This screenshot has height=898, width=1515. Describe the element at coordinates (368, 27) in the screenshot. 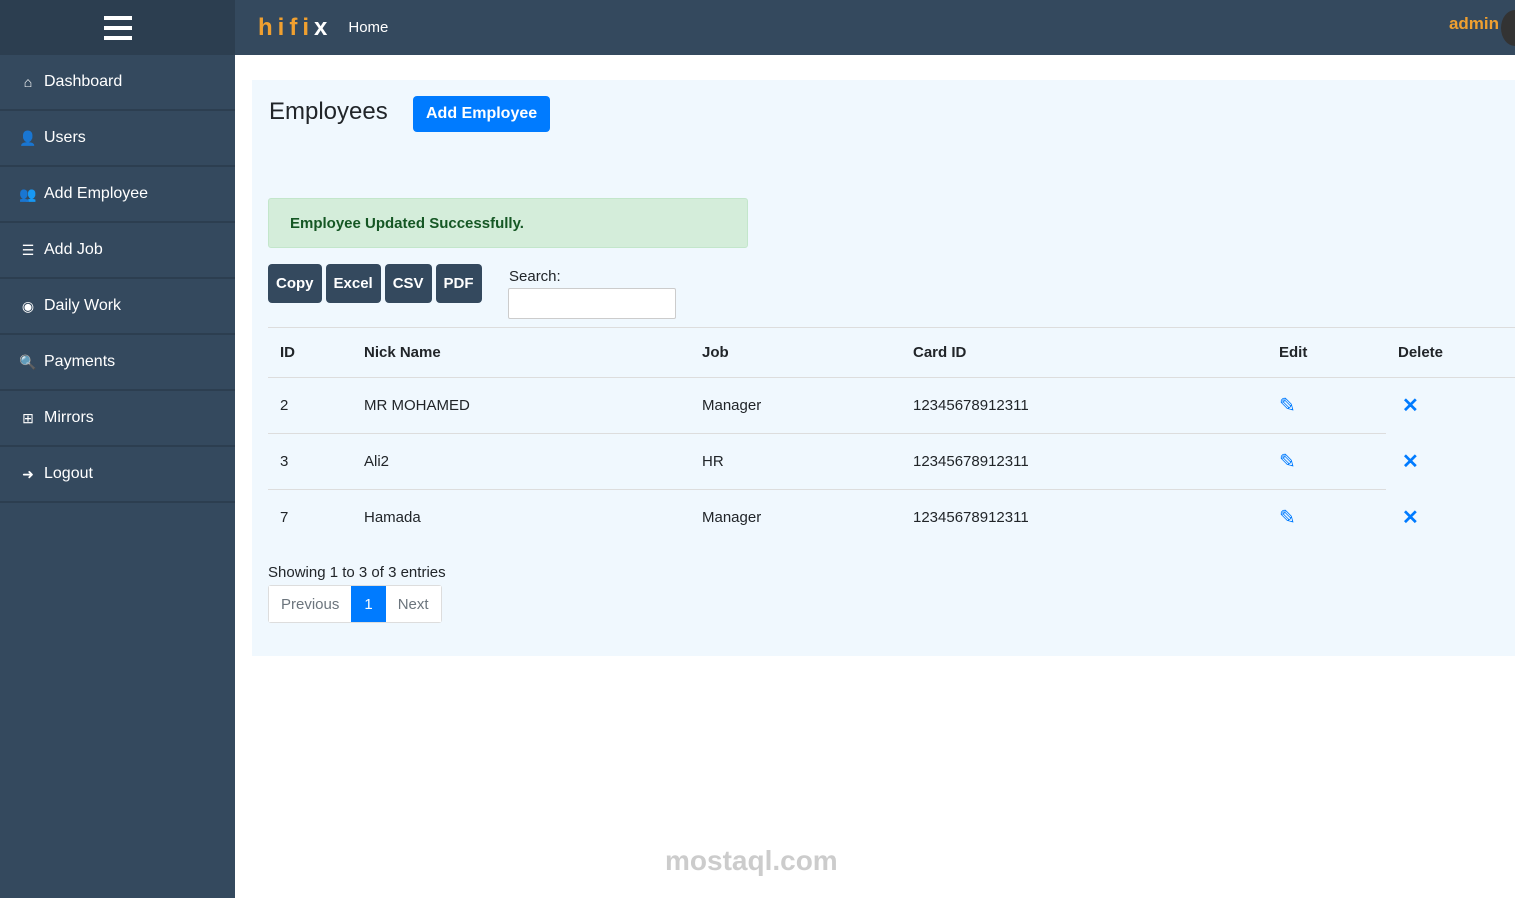

I see `home-link: Home` at that location.